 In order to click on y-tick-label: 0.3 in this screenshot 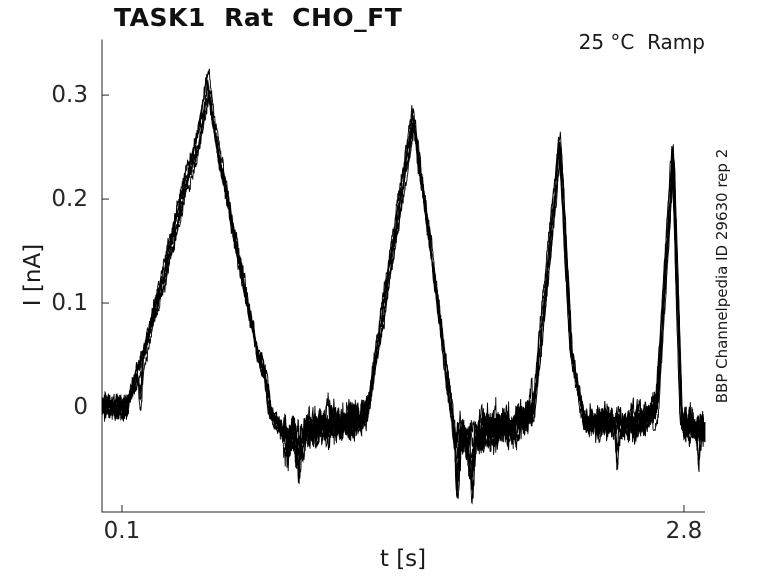, I will do `click(69, 95)`.